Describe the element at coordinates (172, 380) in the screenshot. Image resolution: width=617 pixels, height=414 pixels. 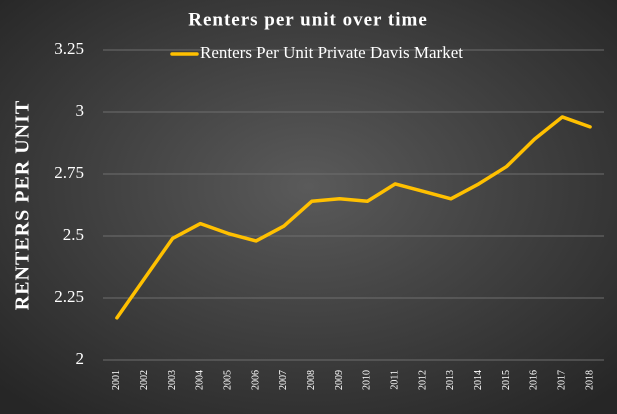
I see `x-tick-label: 2003` at that location.